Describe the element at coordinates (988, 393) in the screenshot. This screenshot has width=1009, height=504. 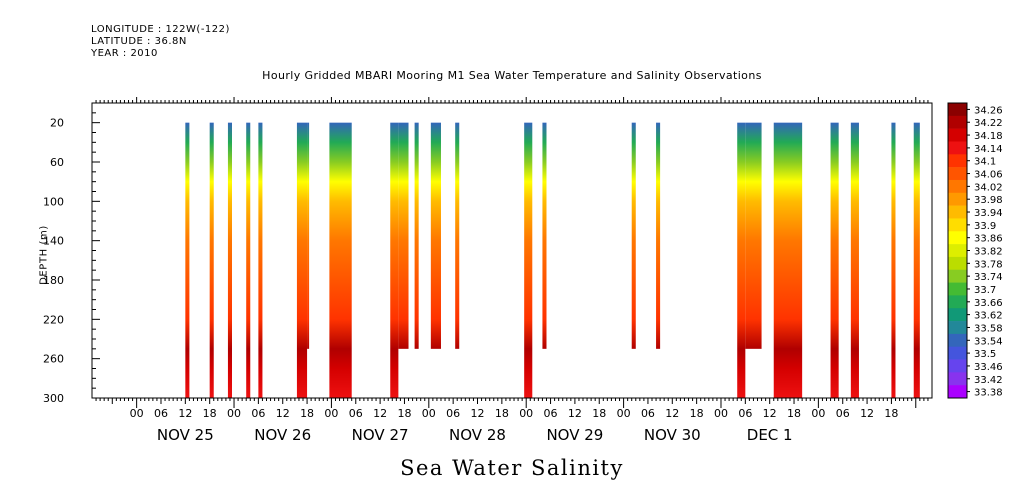
I see `colorbar-label: 33.38` at that location.